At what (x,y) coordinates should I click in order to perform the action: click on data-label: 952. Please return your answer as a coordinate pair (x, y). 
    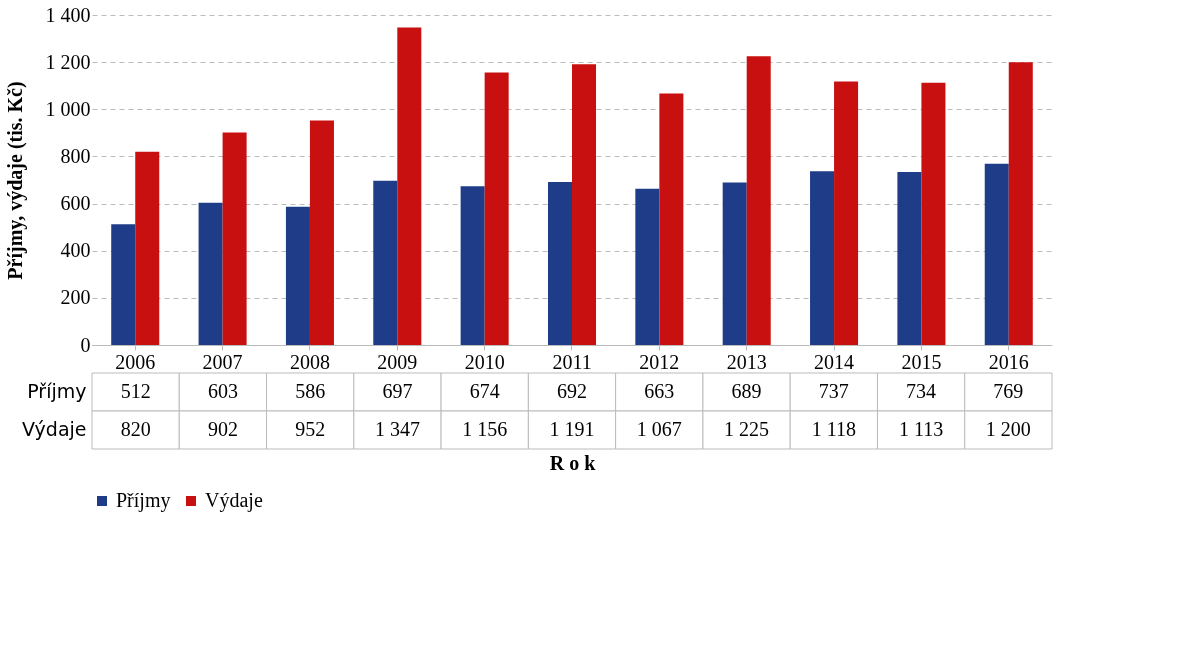
    Looking at the image, I should click on (310, 429).